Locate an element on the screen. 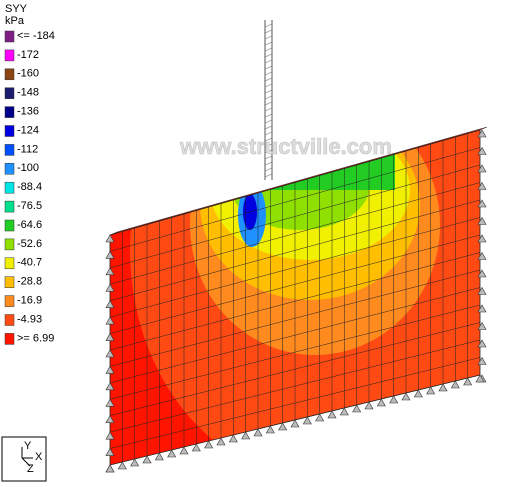 Image resolution: width=509 pixels, height=487 pixels. legend-label: -4.93 is located at coordinates (29, 319).